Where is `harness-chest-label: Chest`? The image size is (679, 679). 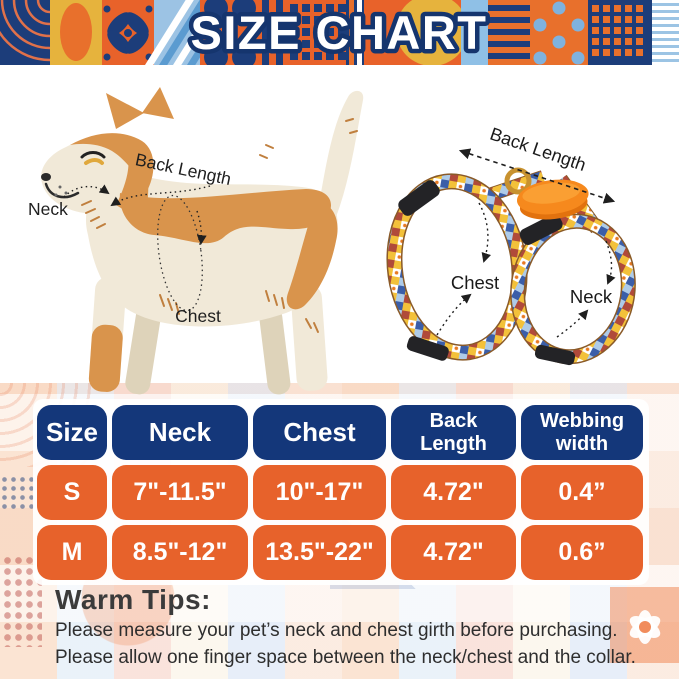 harness-chest-label: Chest is located at coordinates (475, 282).